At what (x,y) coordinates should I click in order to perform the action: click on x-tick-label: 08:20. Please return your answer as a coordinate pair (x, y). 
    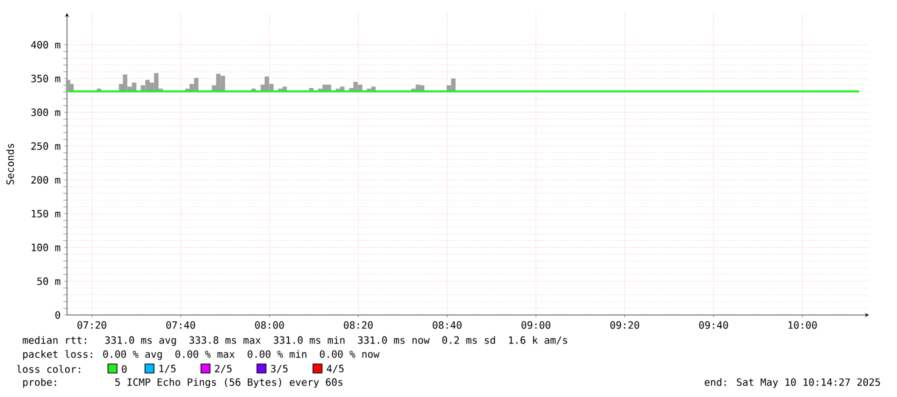
    Looking at the image, I should click on (358, 325).